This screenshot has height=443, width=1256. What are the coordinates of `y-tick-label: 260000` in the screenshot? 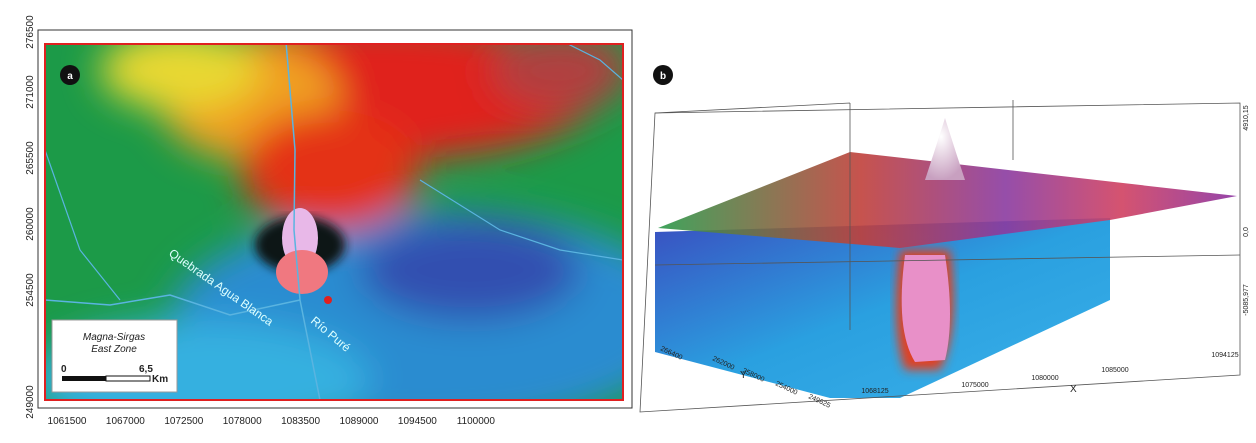 It's located at (30, 224).